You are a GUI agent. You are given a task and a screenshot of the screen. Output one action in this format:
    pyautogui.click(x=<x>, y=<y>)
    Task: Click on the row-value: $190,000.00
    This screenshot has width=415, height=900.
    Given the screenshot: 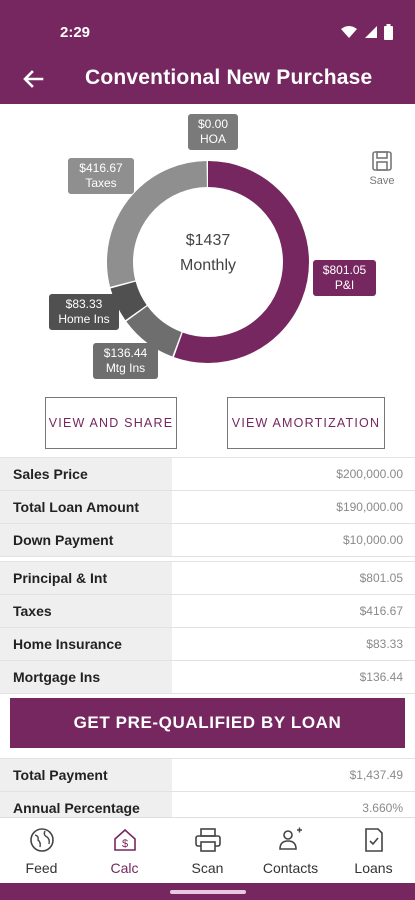 What is the action you would take?
    pyautogui.click(x=369, y=507)
    